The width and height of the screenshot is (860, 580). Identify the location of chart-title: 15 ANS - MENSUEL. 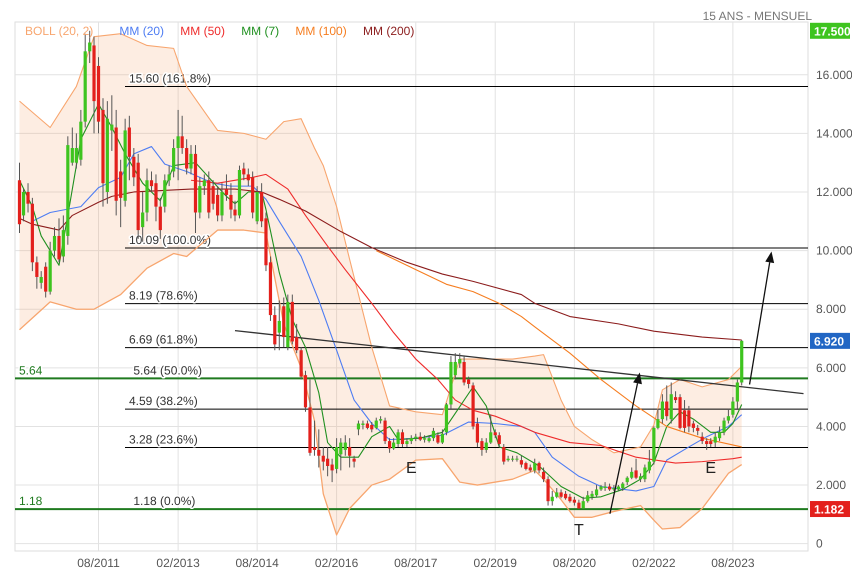
(757, 16).